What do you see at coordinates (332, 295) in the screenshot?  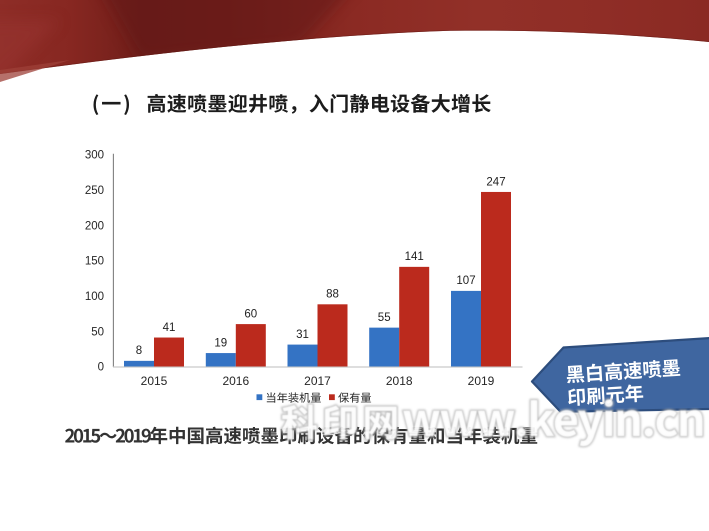 I see `svg-text: 88` at bounding box center [332, 295].